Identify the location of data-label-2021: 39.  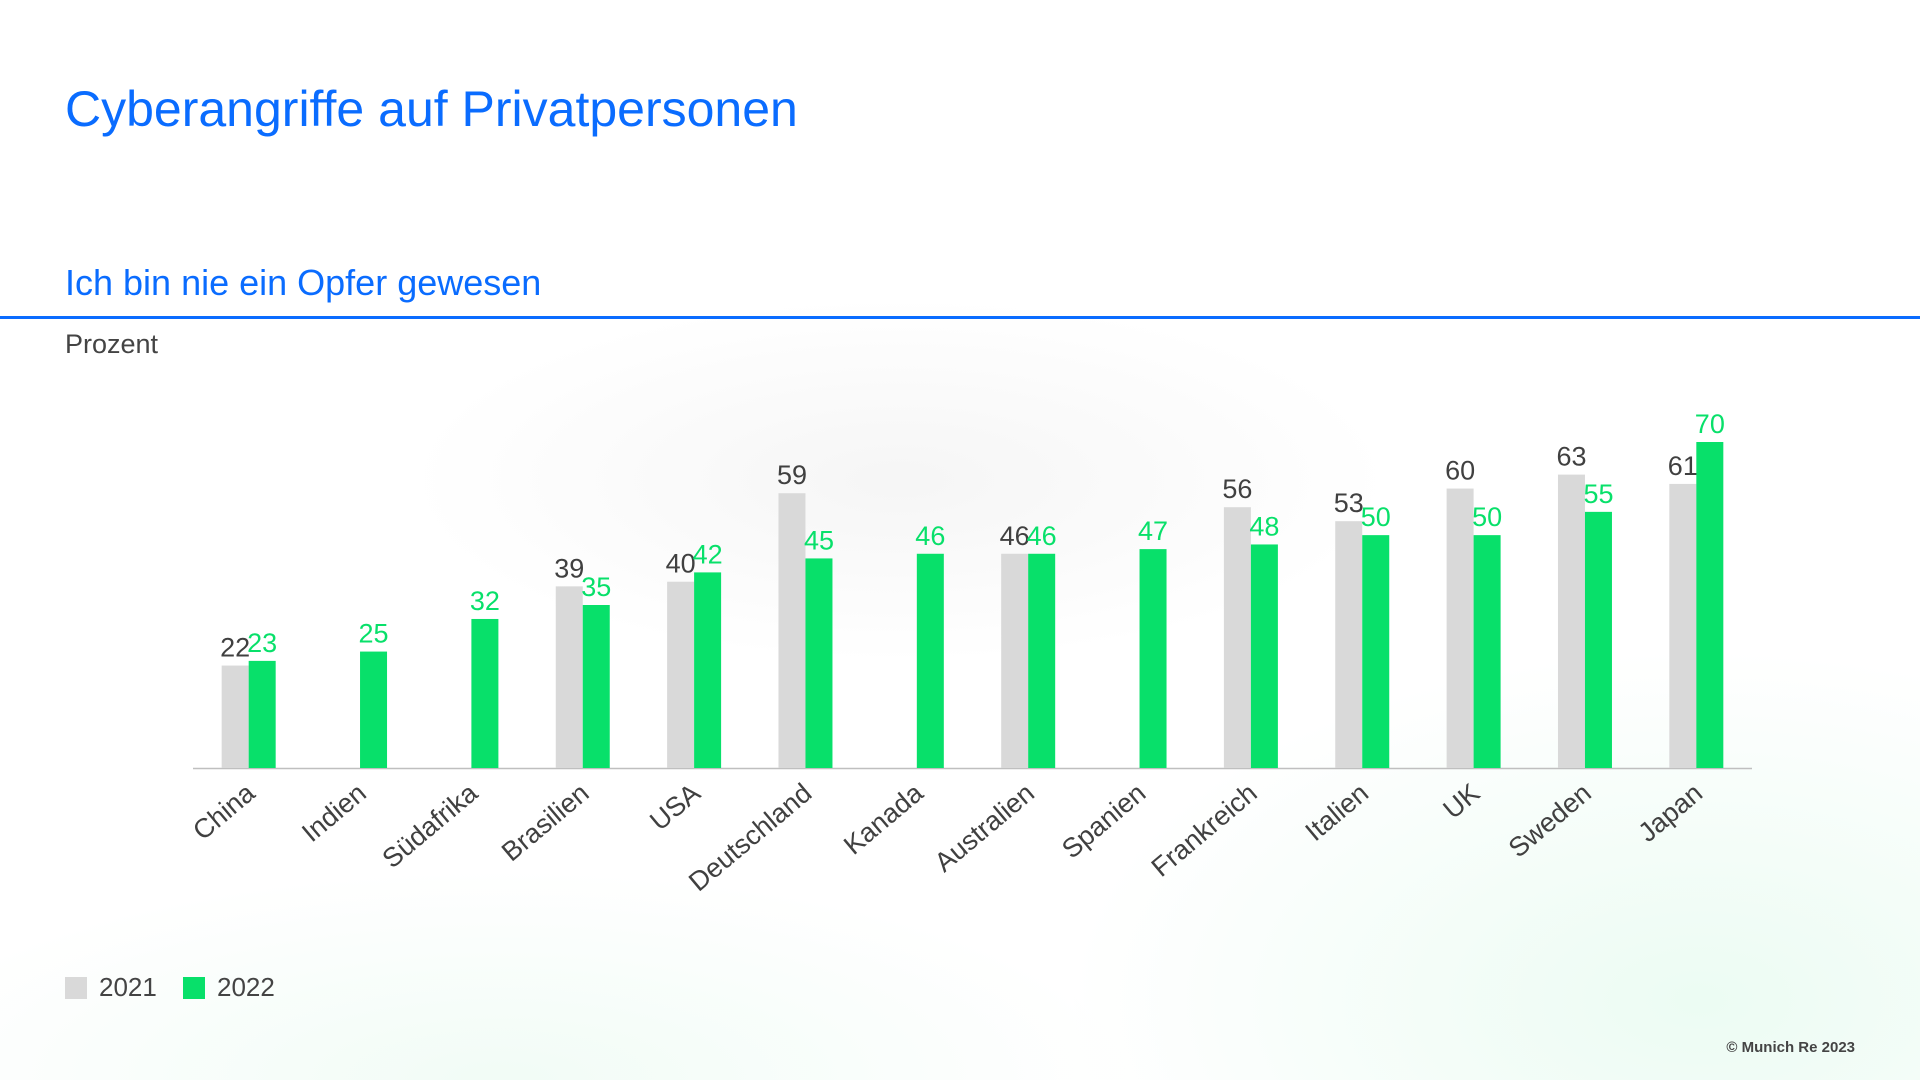
(569, 568).